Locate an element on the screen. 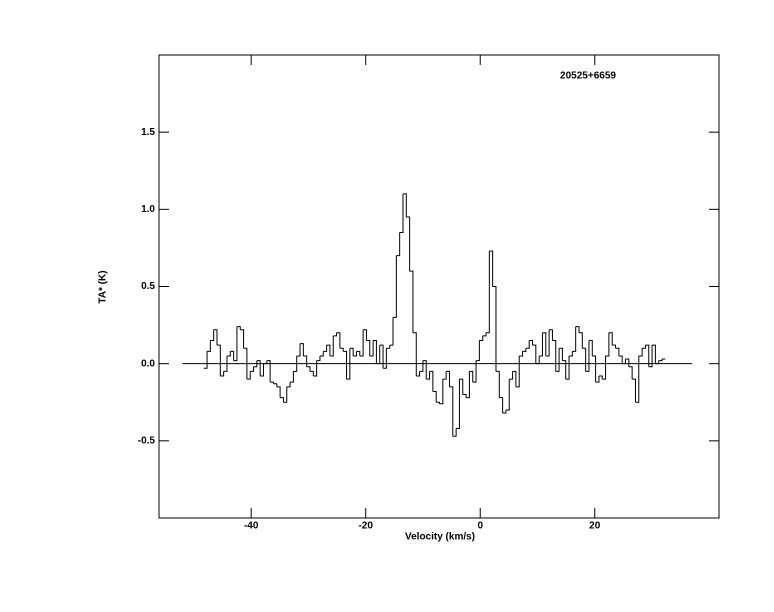 Image resolution: width=774 pixels, height=612 pixels. x-tick-label: 0 is located at coordinates (480, 526).